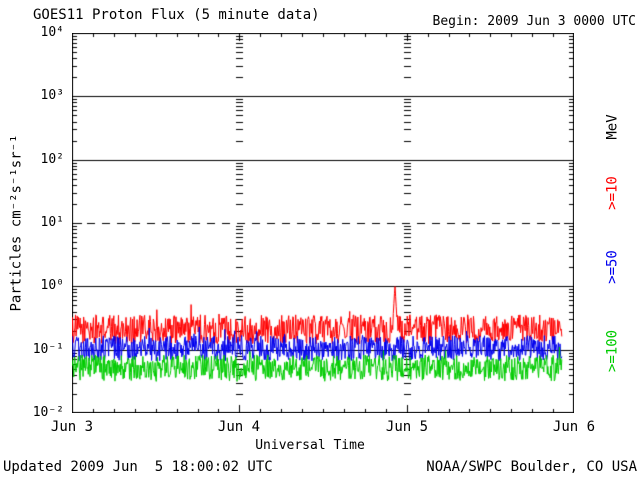 The height and width of the screenshot is (480, 640). Describe the element at coordinates (52, 159) in the screenshot. I see `y-tick-label-1e2: 10²` at that location.